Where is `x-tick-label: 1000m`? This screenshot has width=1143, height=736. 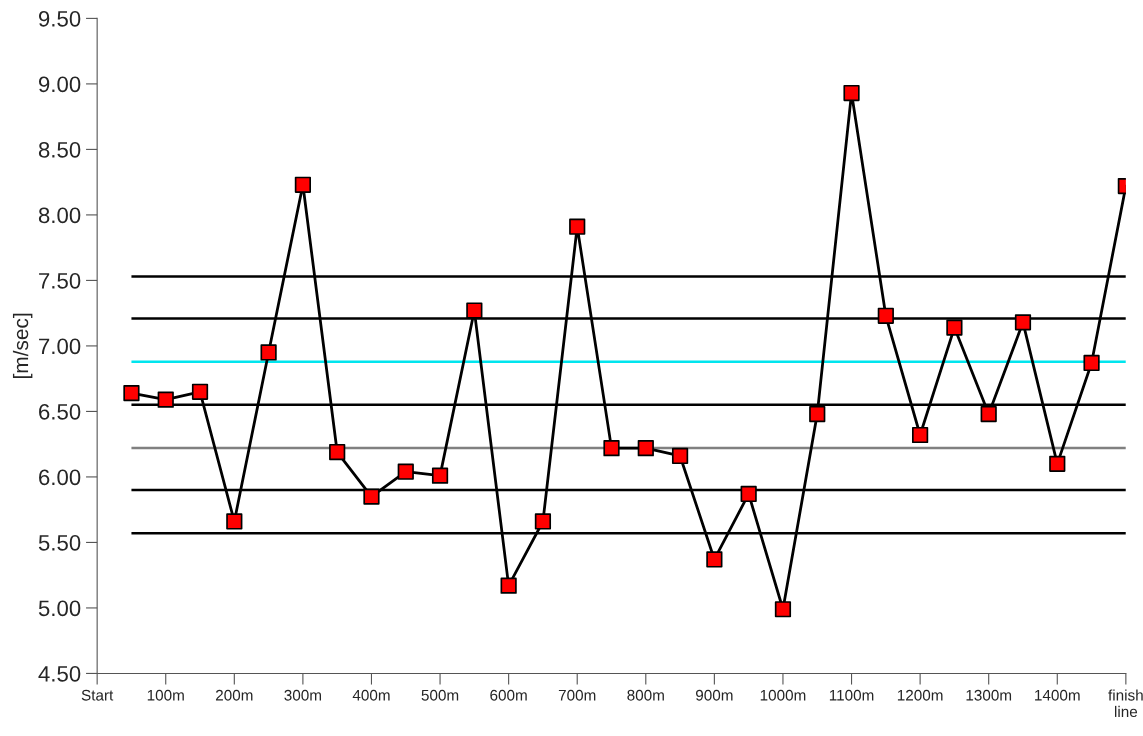
x-tick-label: 1000m is located at coordinates (783, 695).